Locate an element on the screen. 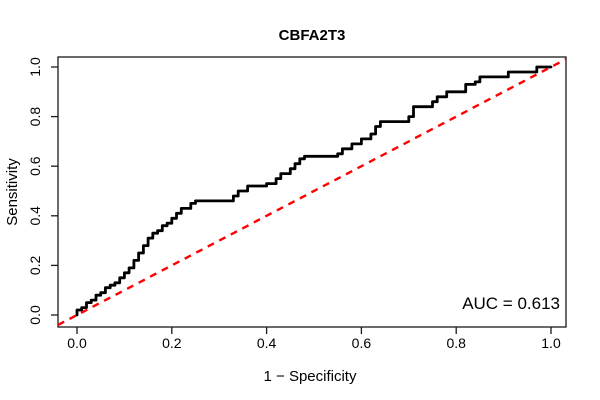 The width and height of the screenshot is (600, 400). x-axis-label: 1 − Specificity is located at coordinates (310, 376).